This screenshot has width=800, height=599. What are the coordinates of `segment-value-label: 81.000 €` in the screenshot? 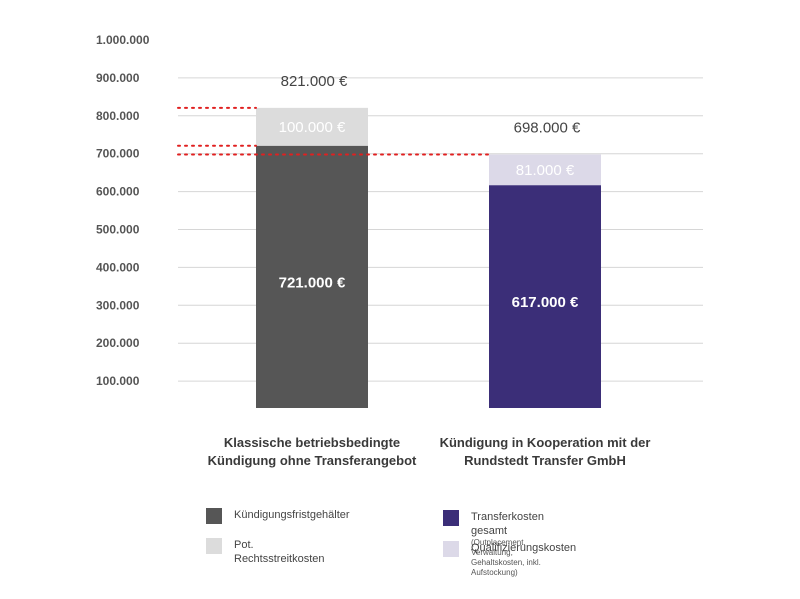 It's located at (545, 170).